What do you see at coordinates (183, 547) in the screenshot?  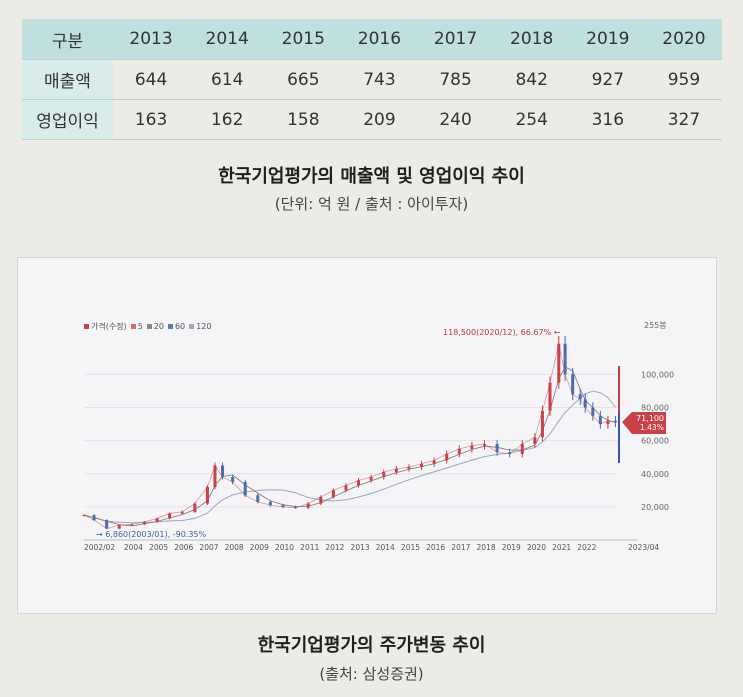 I see `x-tick-label: 2006` at bounding box center [183, 547].